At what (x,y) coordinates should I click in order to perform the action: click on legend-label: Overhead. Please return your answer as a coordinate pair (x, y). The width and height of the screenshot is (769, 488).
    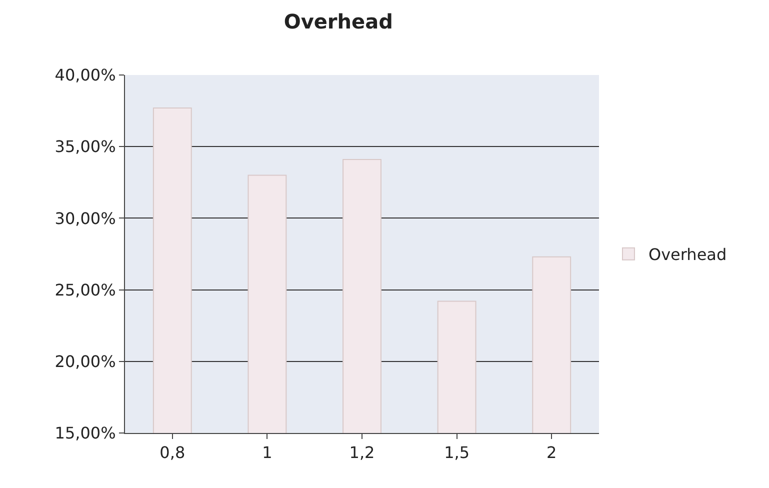
    Looking at the image, I should click on (687, 254).